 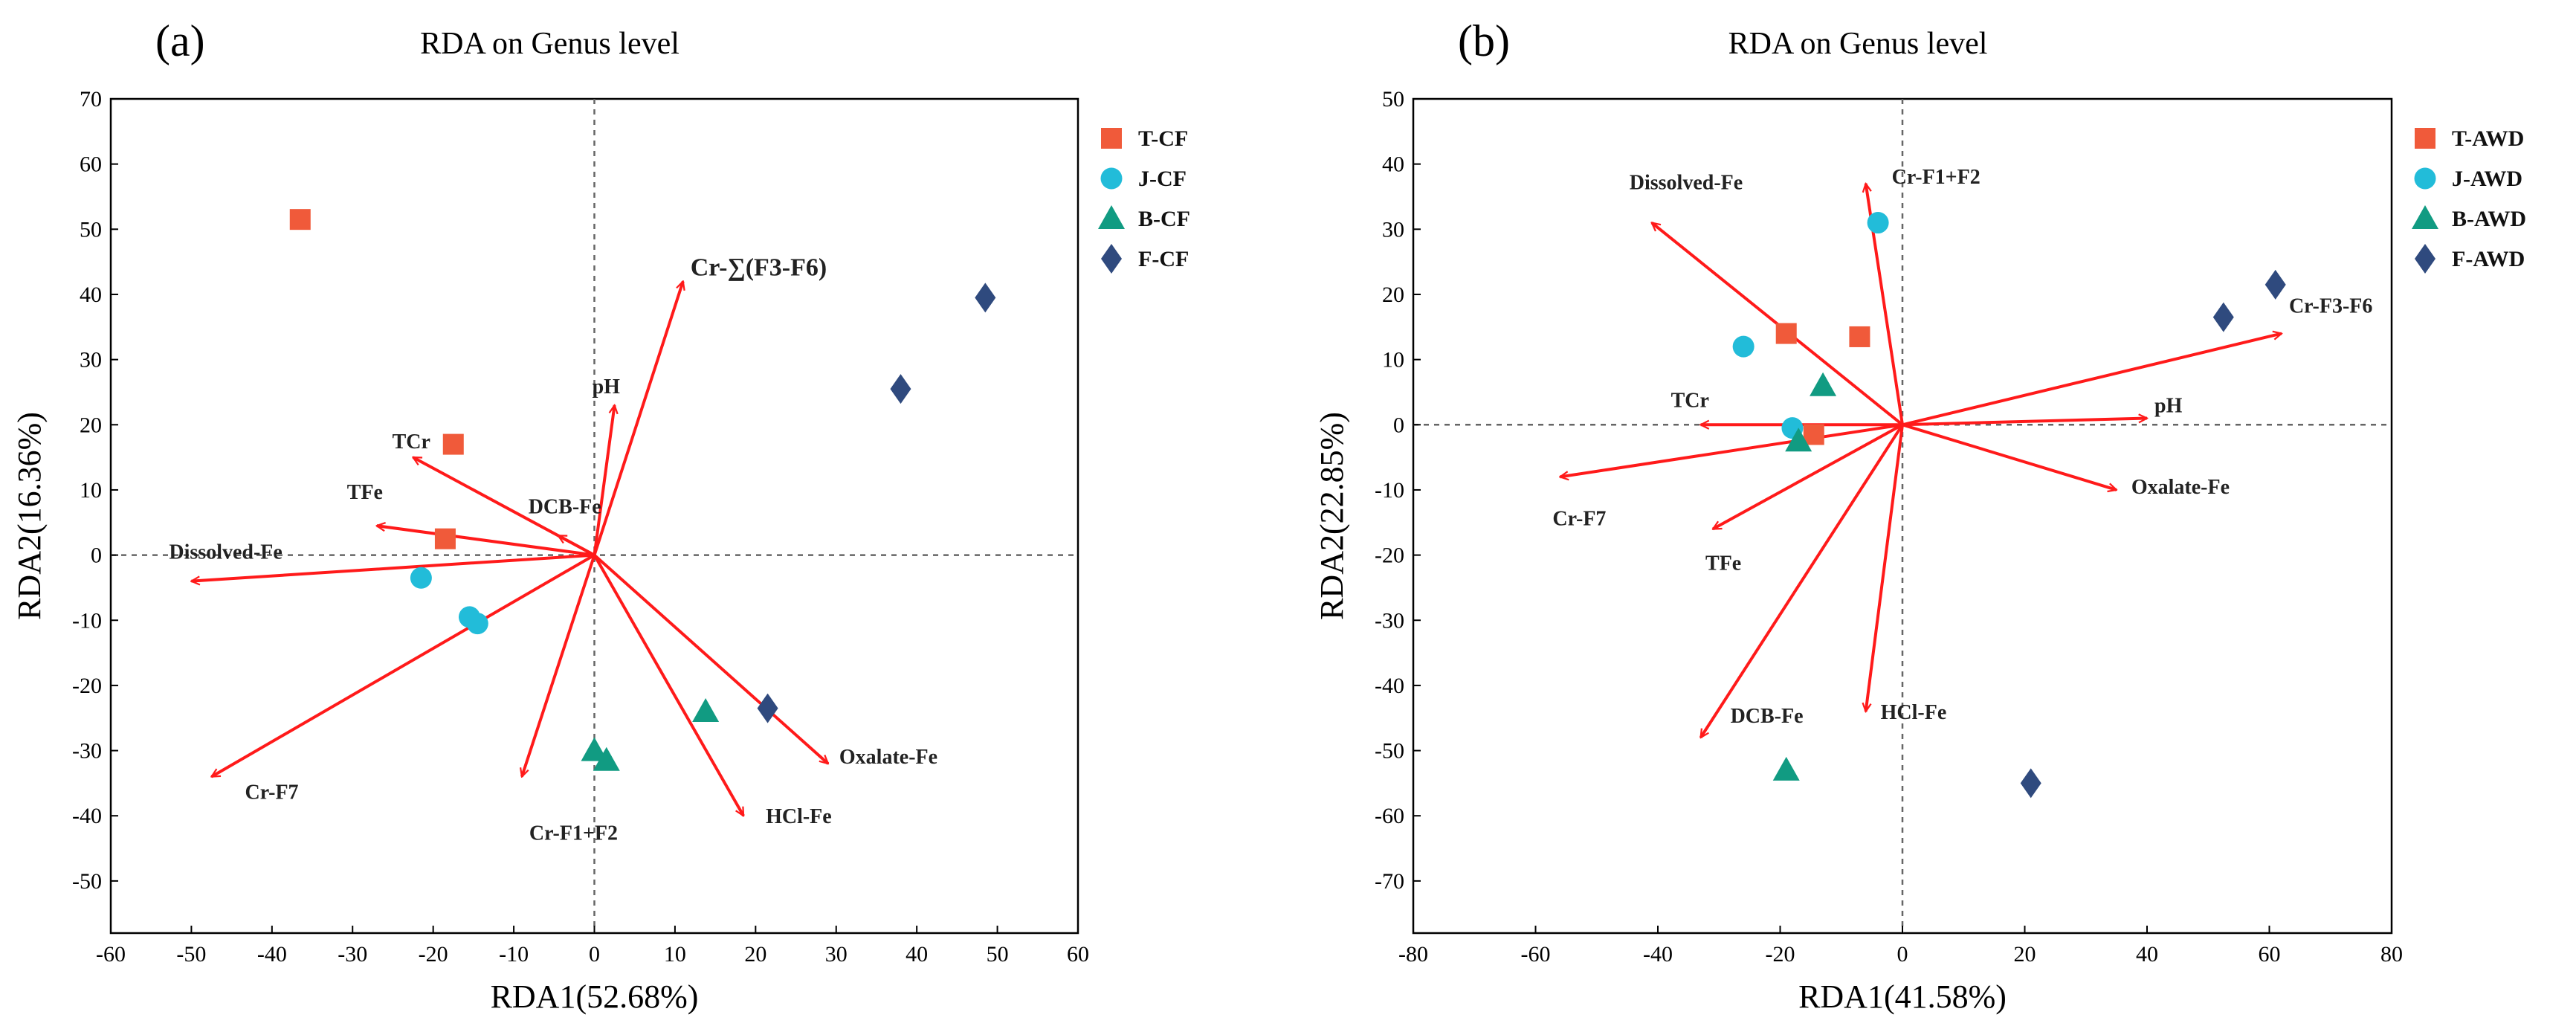 I want to click on legend-marker-t-awd, so click(x=2425, y=138).